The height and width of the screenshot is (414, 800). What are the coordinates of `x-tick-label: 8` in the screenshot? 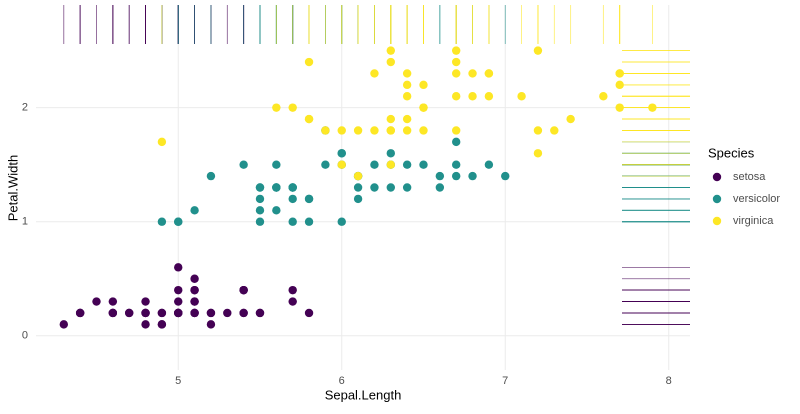 It's located at (669, 381).